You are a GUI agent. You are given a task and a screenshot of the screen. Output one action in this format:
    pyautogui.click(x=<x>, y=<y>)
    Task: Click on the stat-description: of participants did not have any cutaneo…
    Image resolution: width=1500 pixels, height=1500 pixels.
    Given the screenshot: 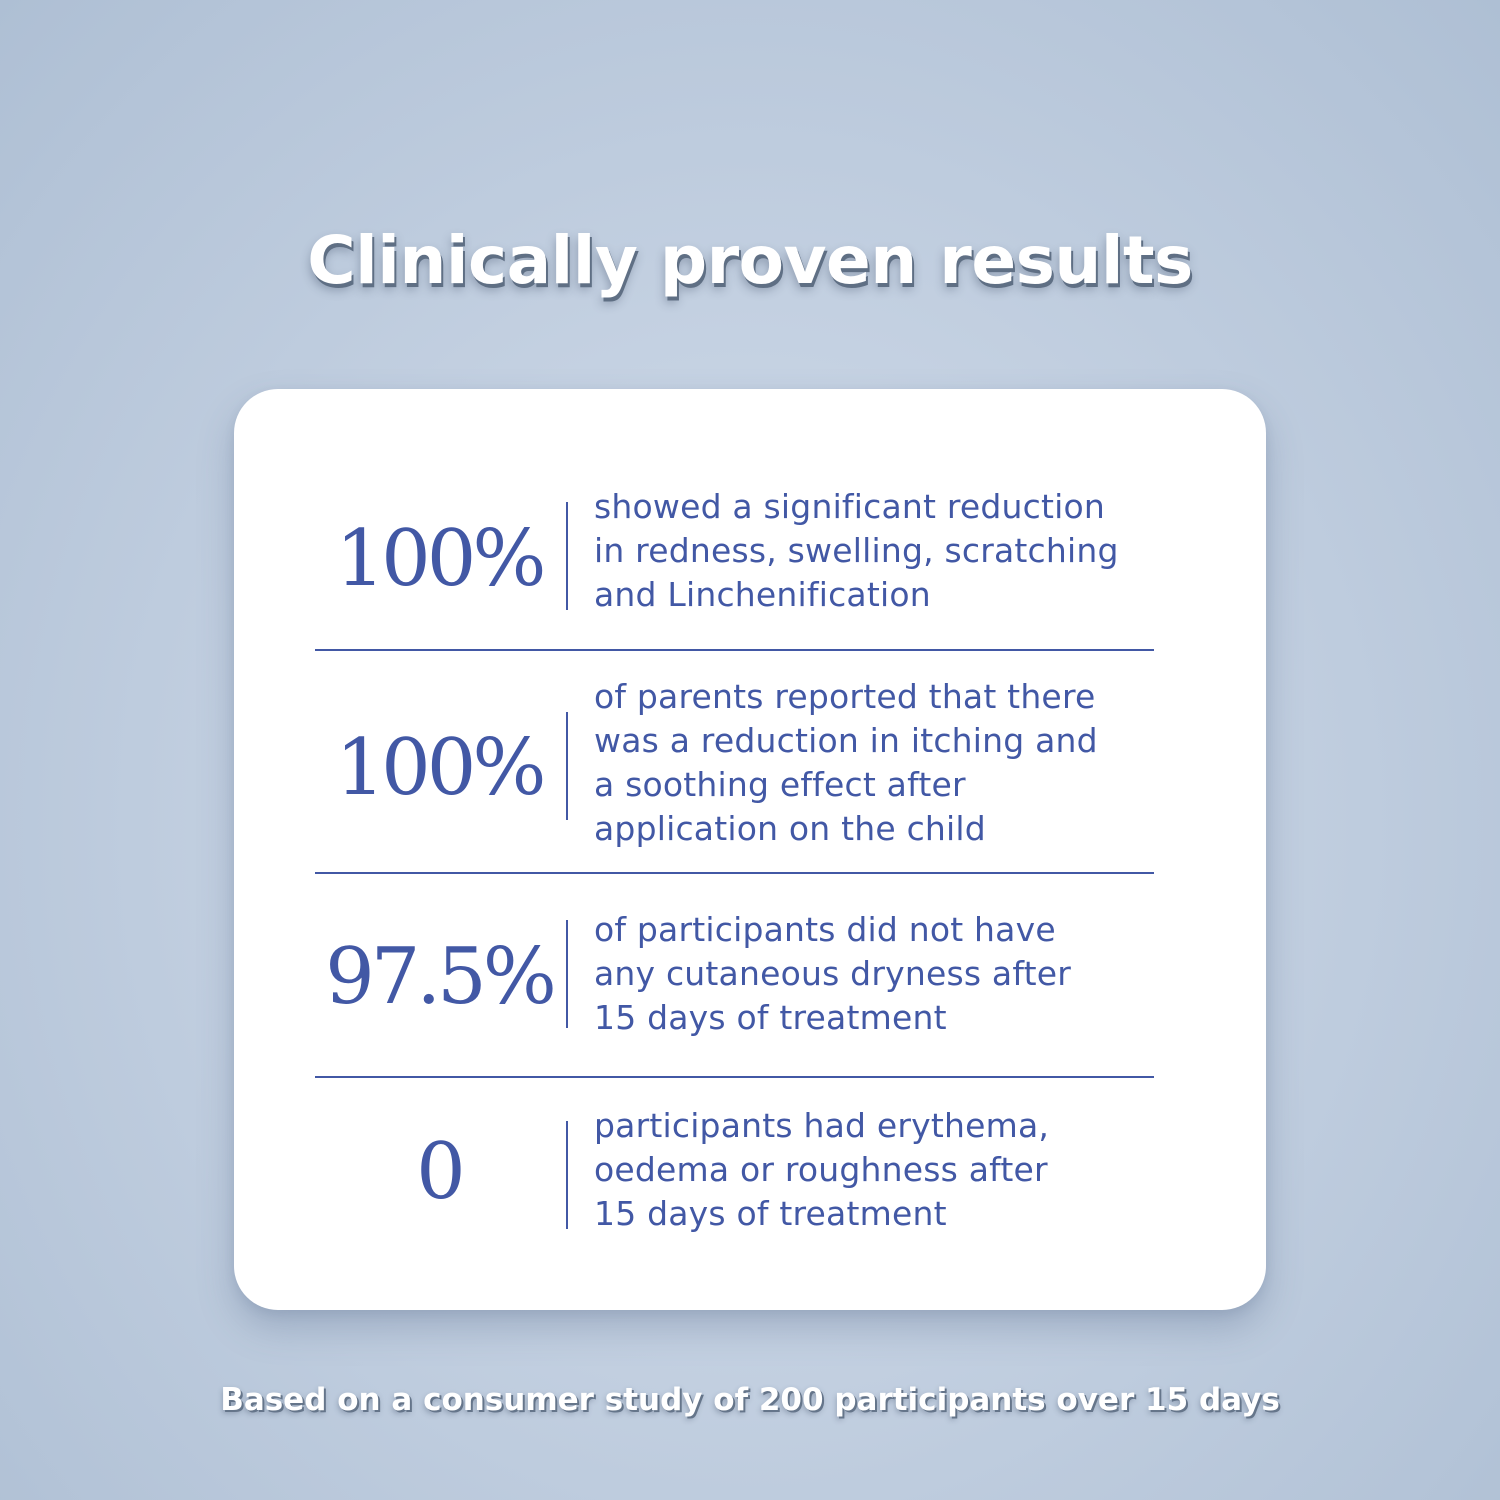 What is the action you would take?
    pyautogui.click(x=832, y=973)
    